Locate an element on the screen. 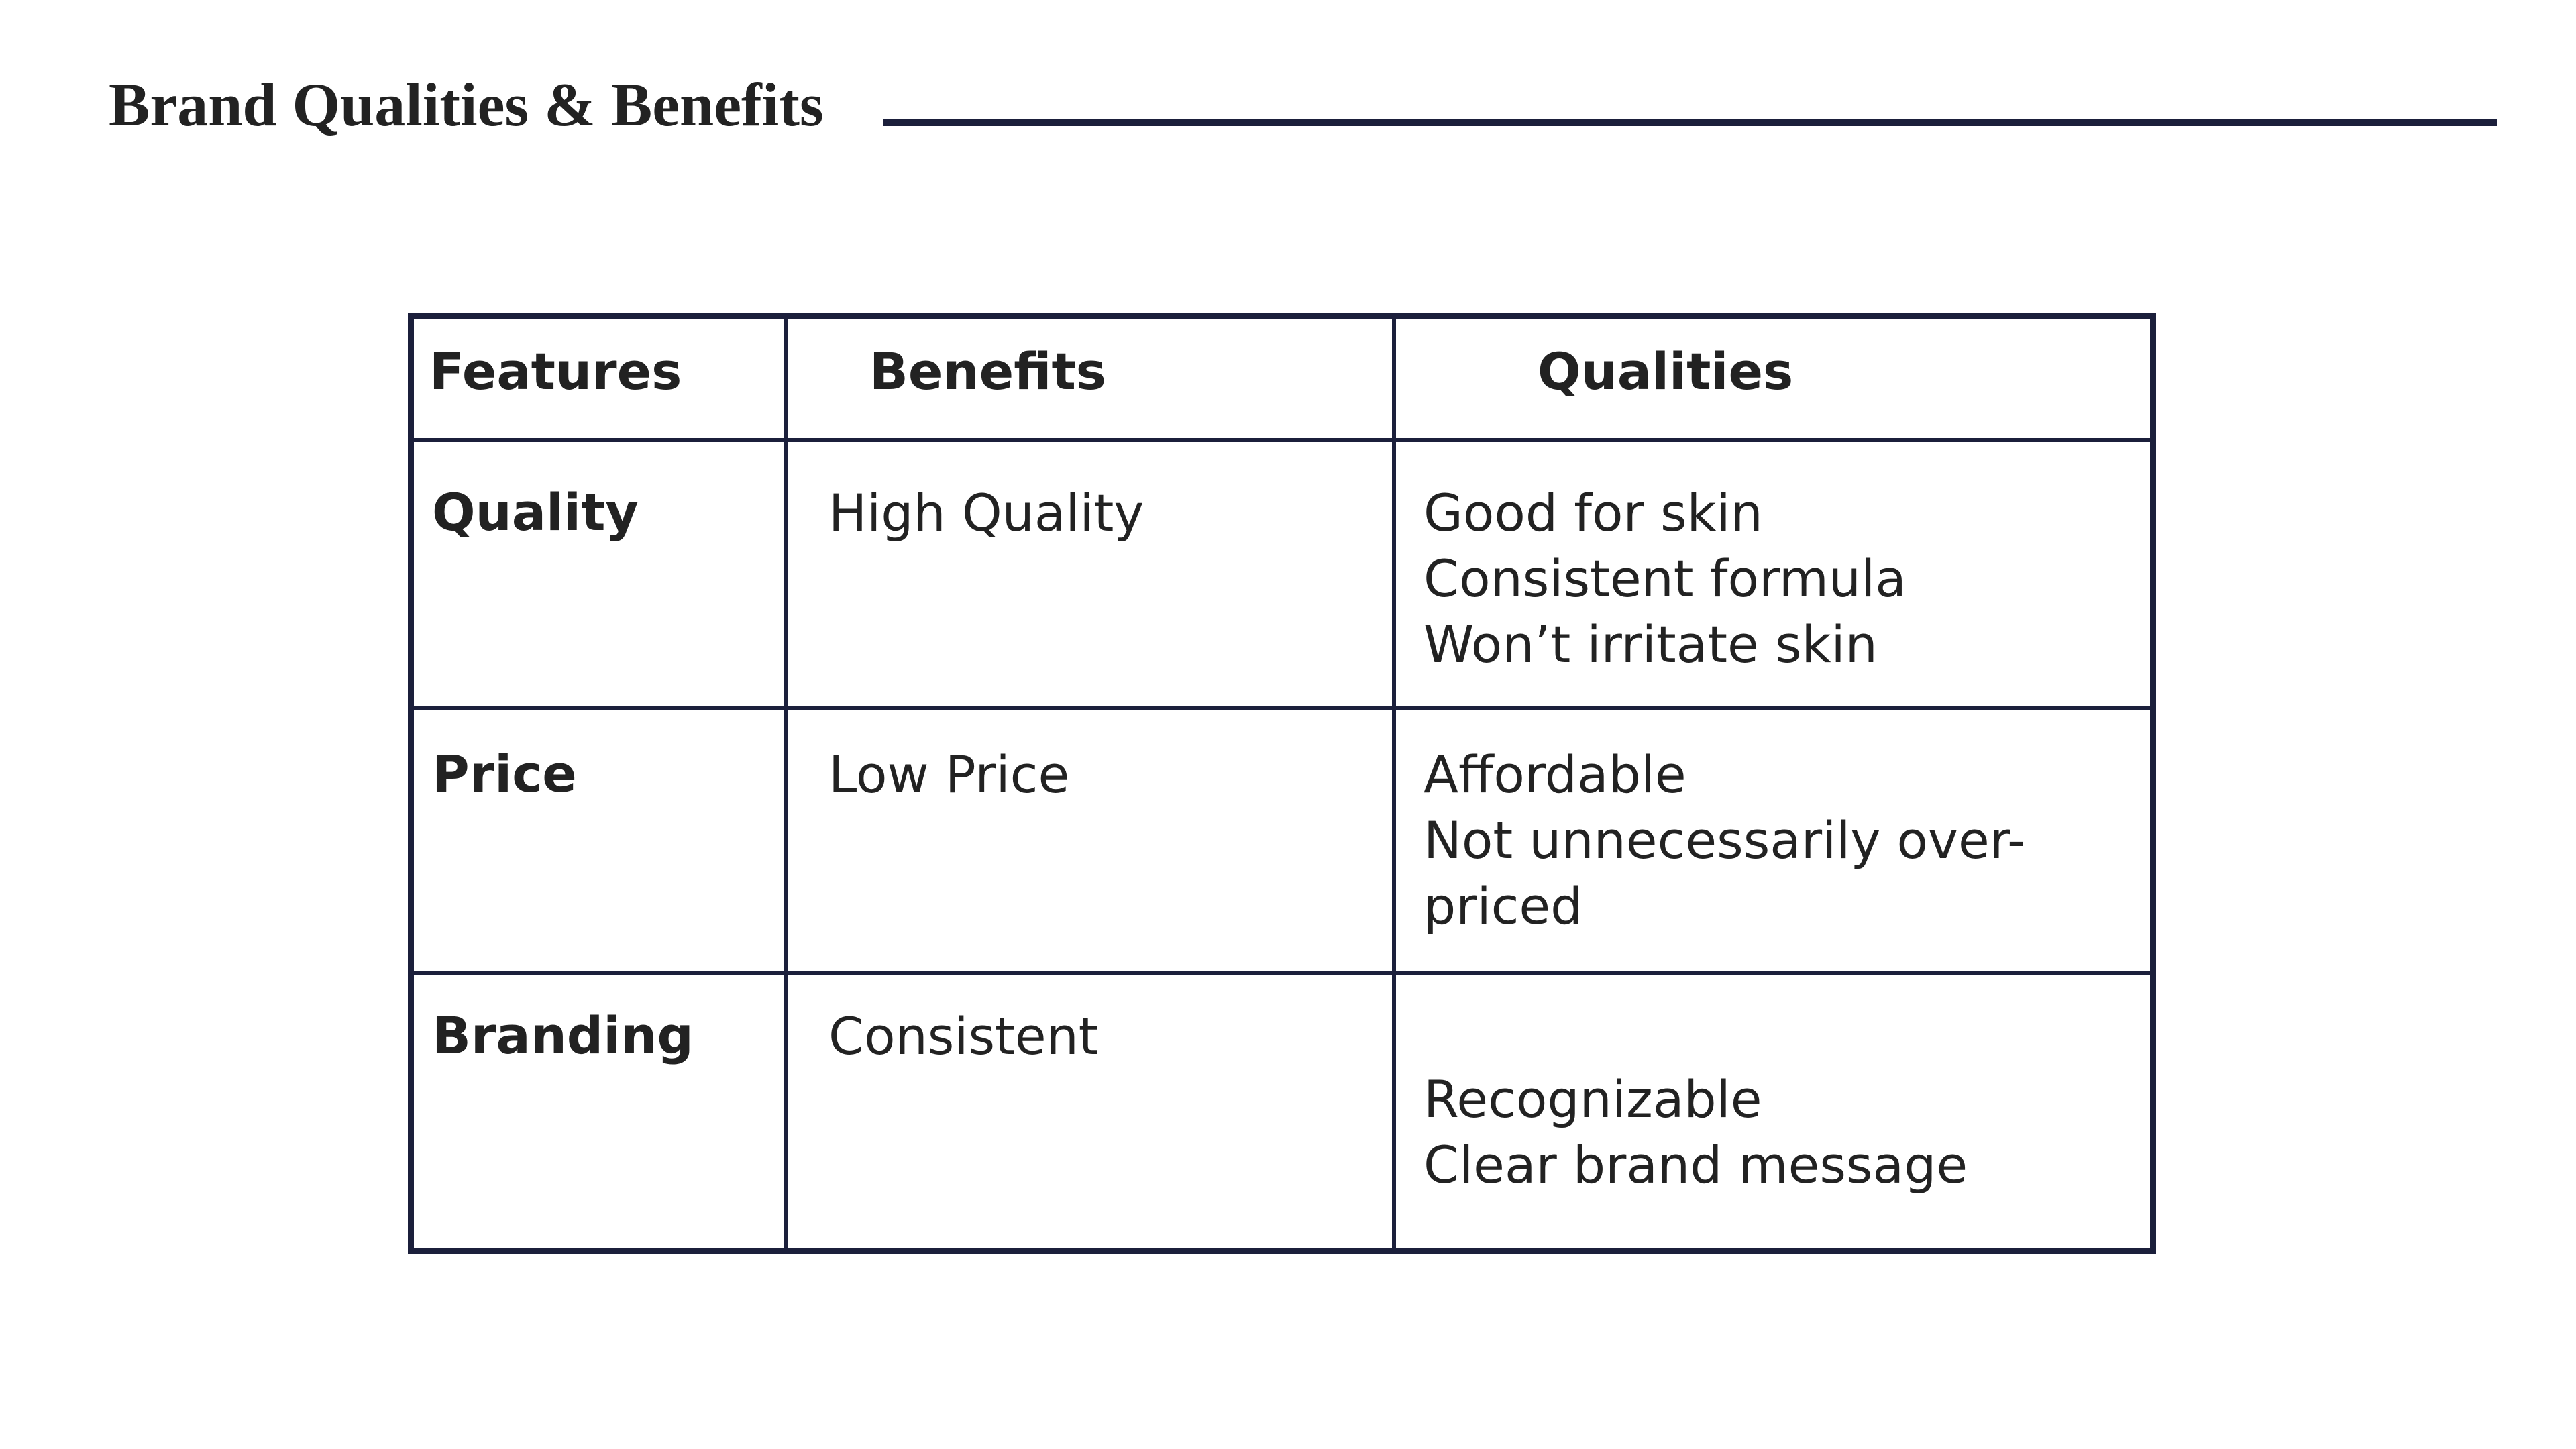  quality-line: Good for skin is located at coordinates (1593, 513).